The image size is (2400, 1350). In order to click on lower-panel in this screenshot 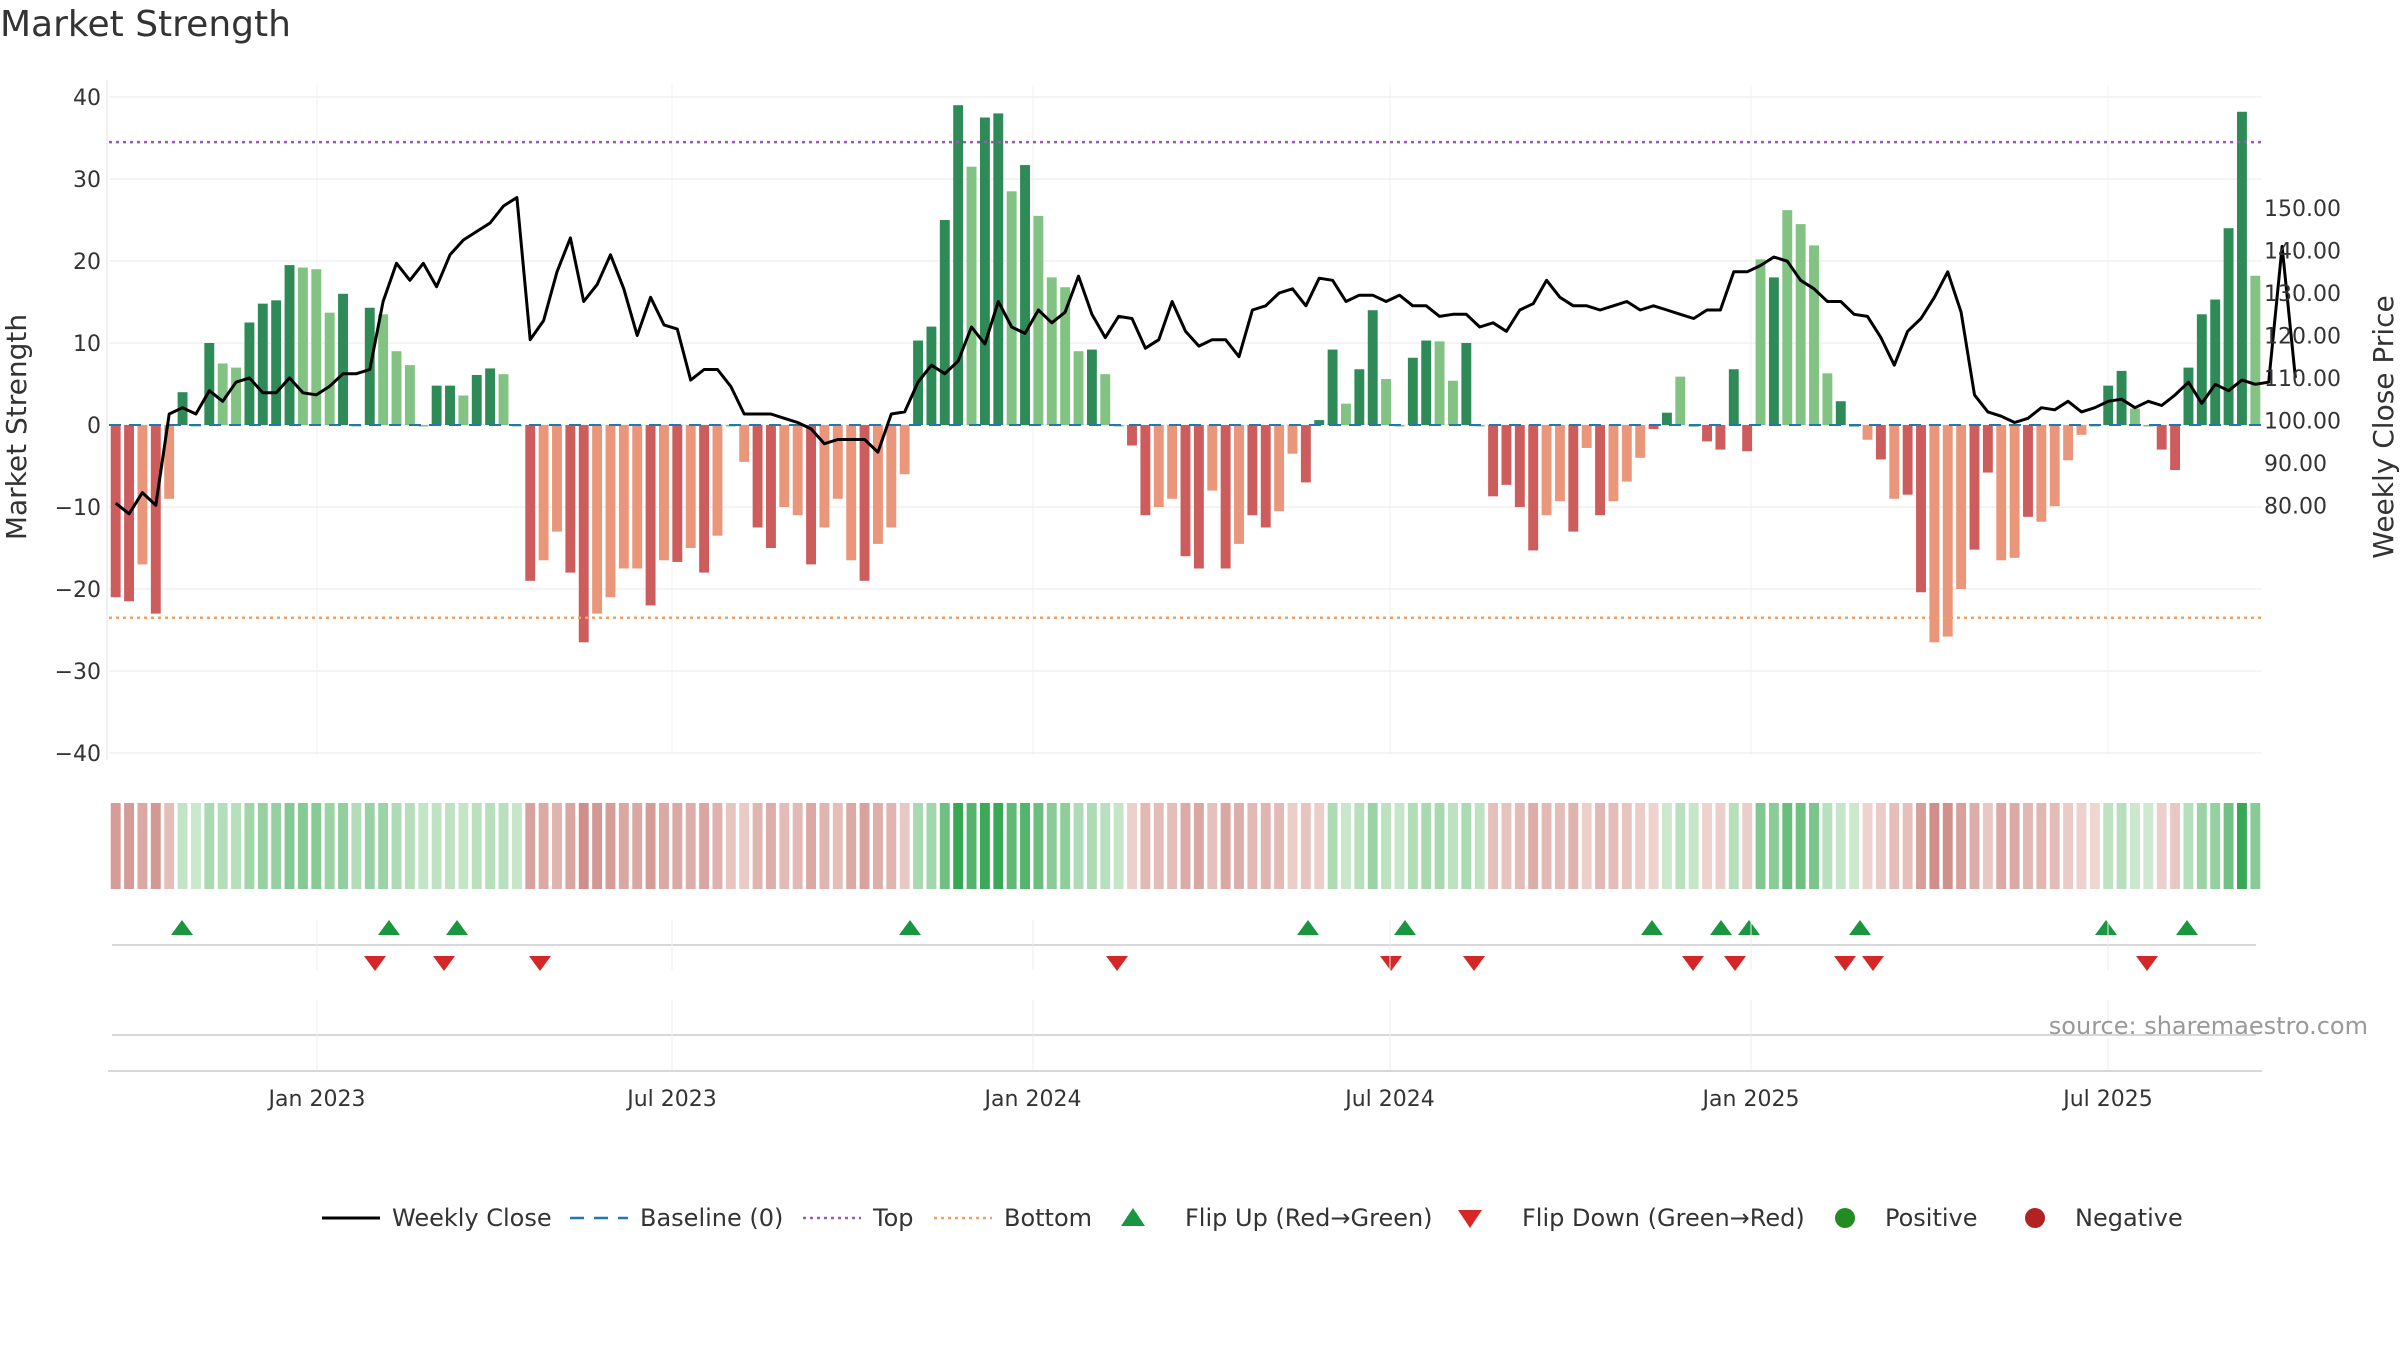, I will do `click(1185, 1036)`.